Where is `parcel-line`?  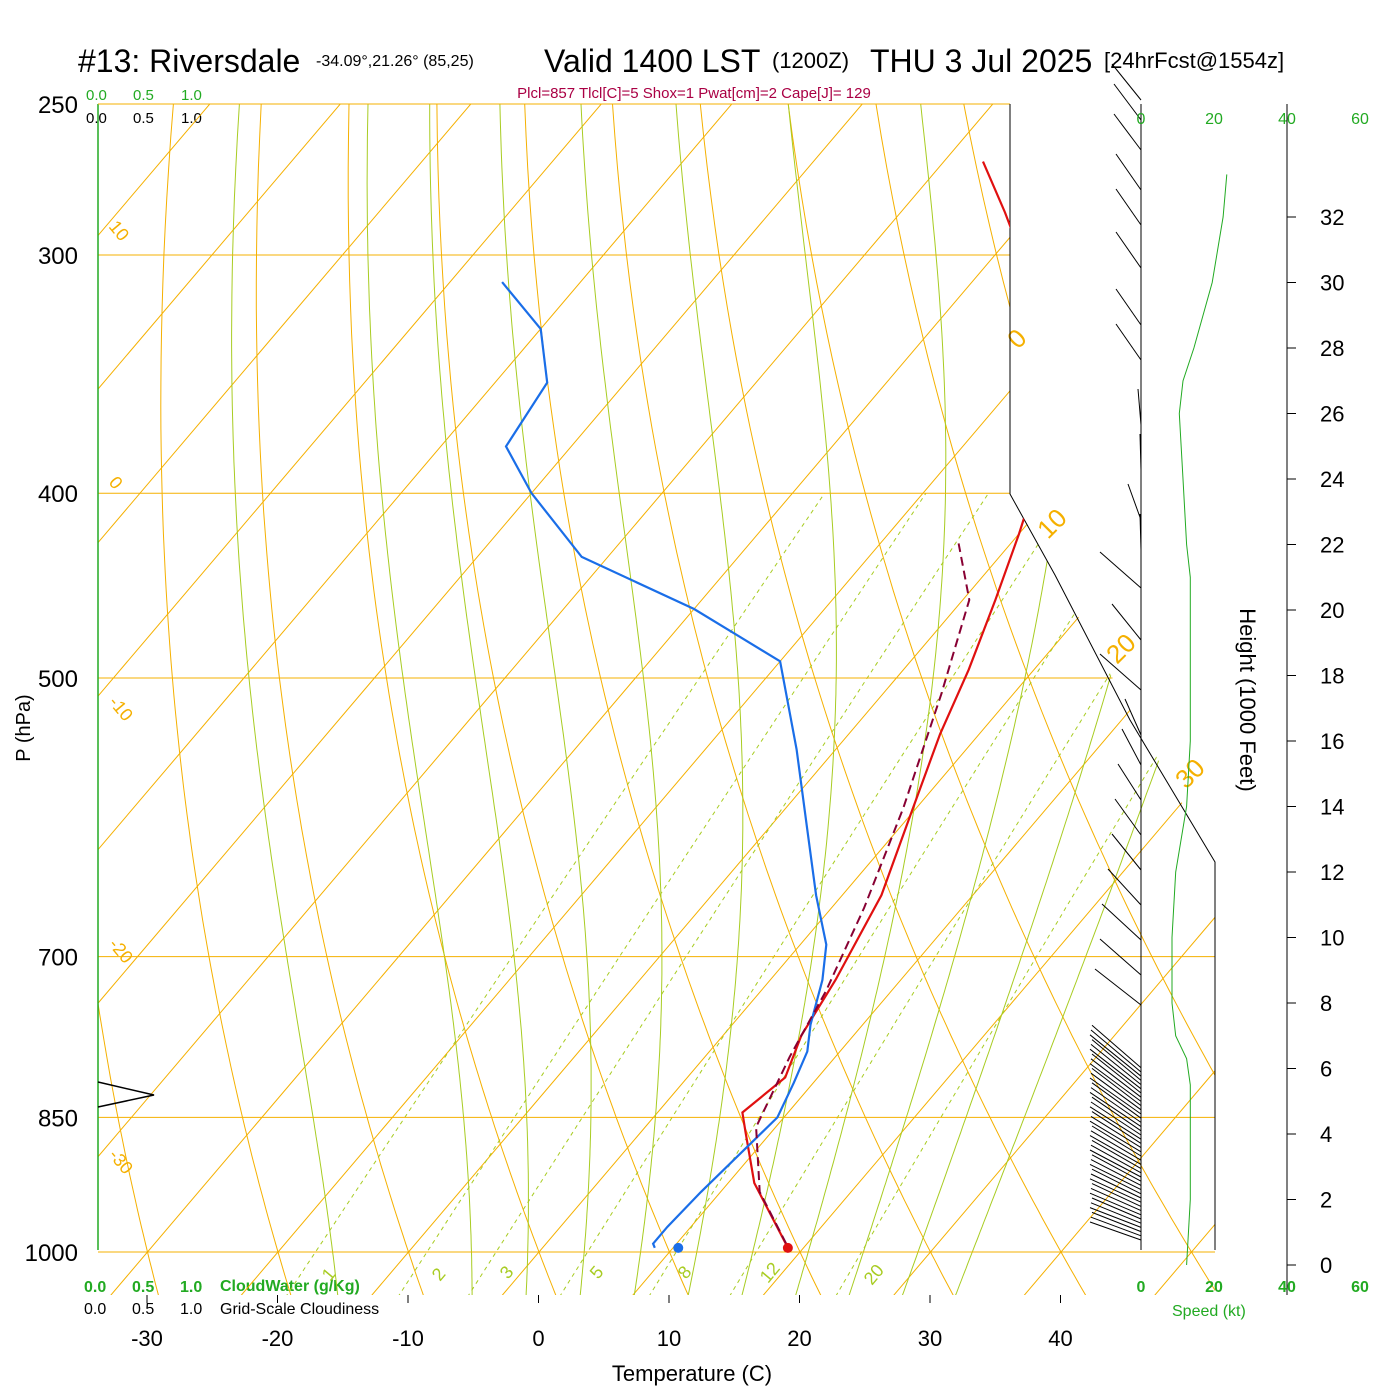 parcel-line is located at coordinates (863, 894).